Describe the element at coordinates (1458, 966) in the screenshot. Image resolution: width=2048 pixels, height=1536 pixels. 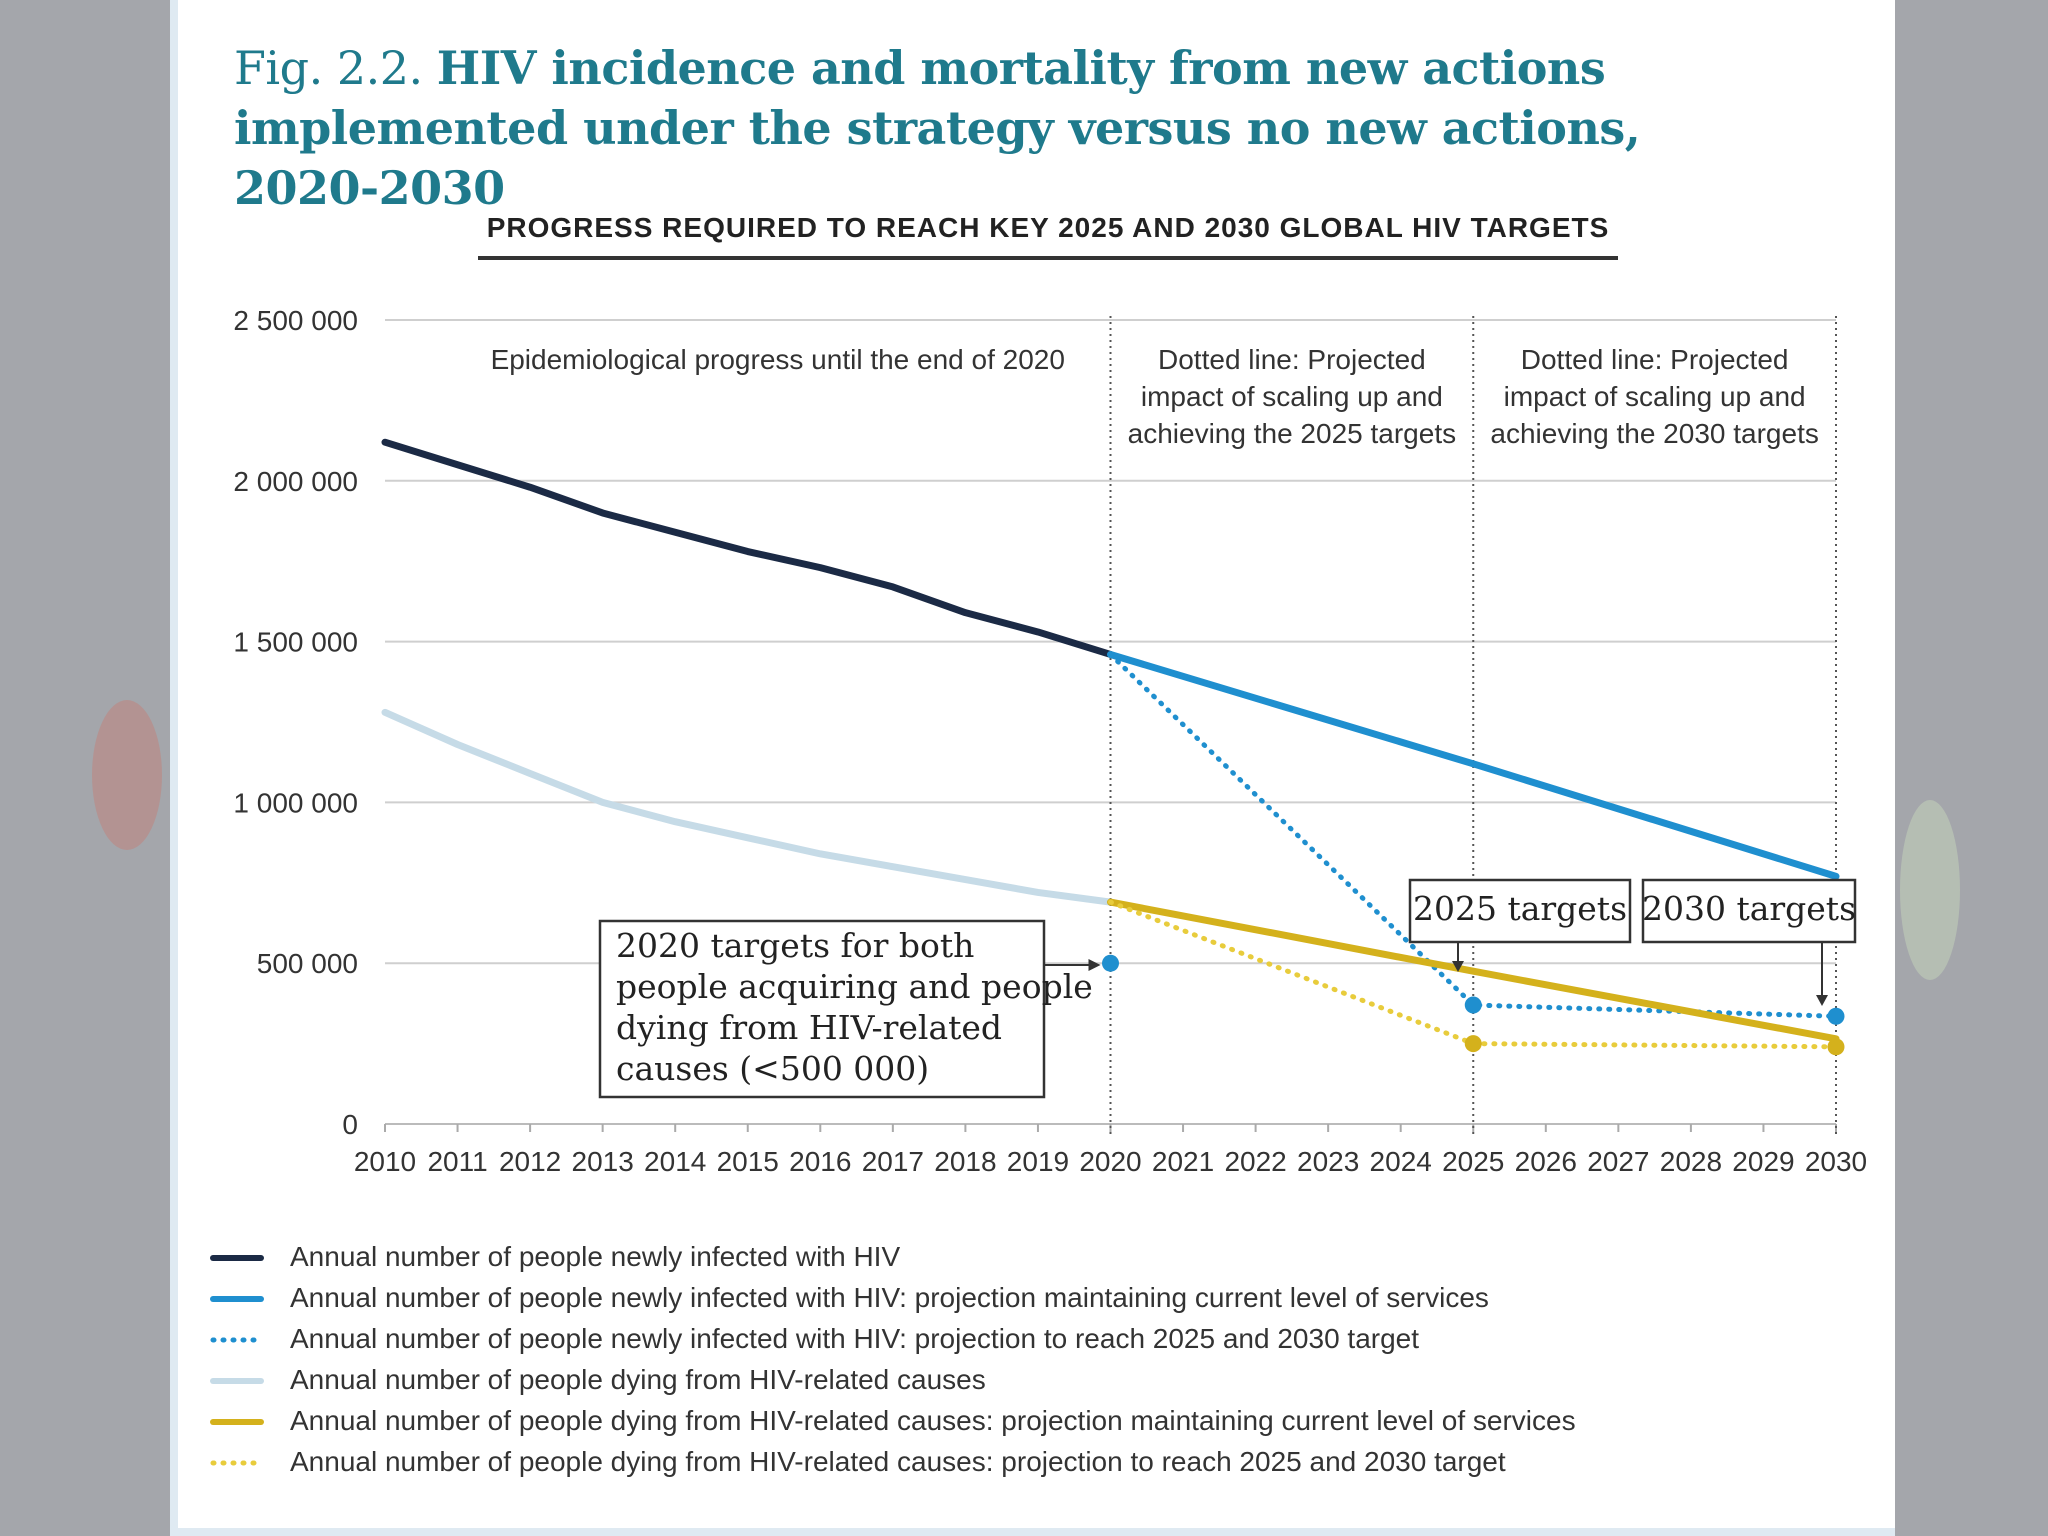
I see `annotation-2025-arrowhead` at that location.